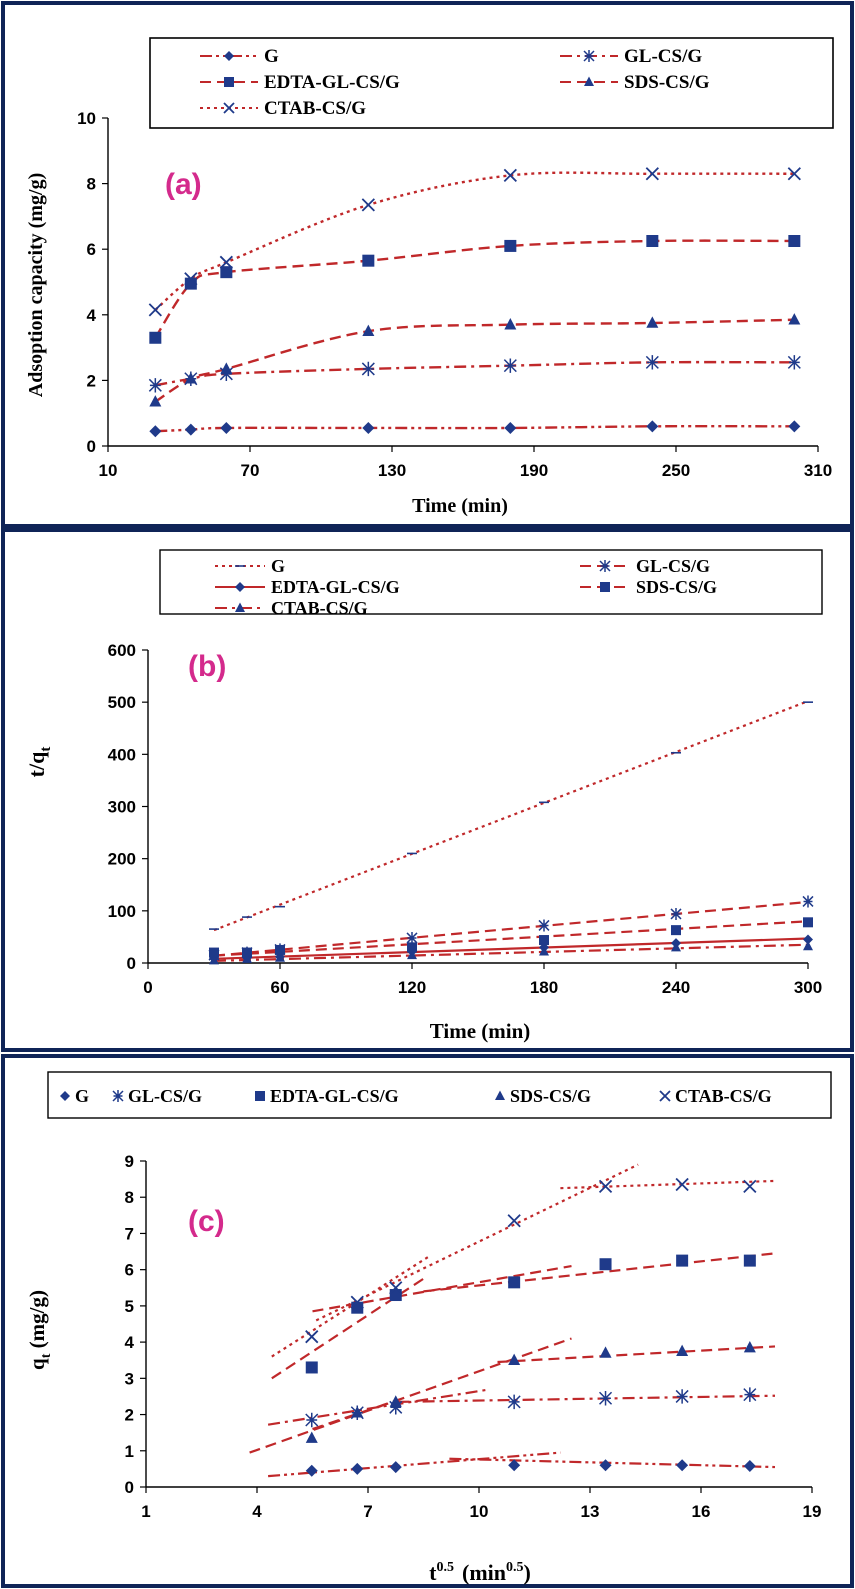 This screenshot has height=1589, width=855. What do you see at coordinates (414, 1464) in the screenshot?
I see `panel-c-fit-g` at bounding box center [414, 1464].